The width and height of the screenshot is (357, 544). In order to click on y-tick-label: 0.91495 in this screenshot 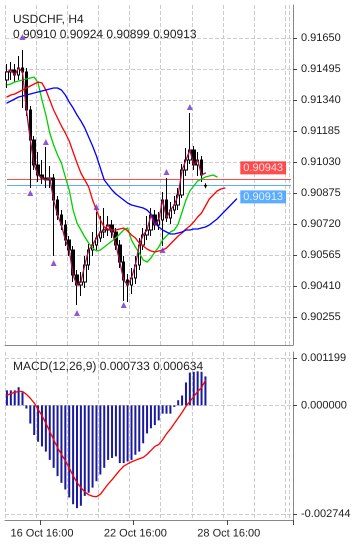, I will do `click(321, 69)`.